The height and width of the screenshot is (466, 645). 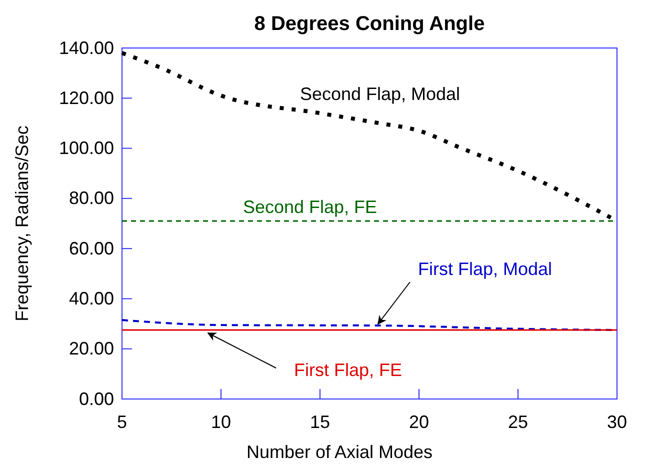 What do you see at coordinates (221, 422) in the screenshot?
I see `x-tick-label: 10` at bounding box center [221, 422].